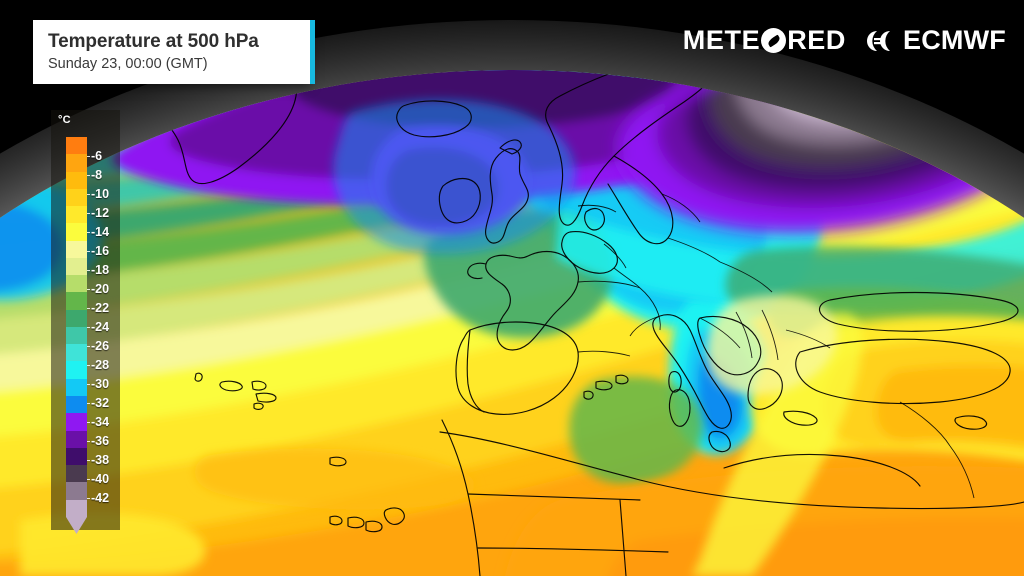  What do you see at coordinates (517, 368) in the screenshot?
I see `coastline-iberia` at bounding box center [517, 368].